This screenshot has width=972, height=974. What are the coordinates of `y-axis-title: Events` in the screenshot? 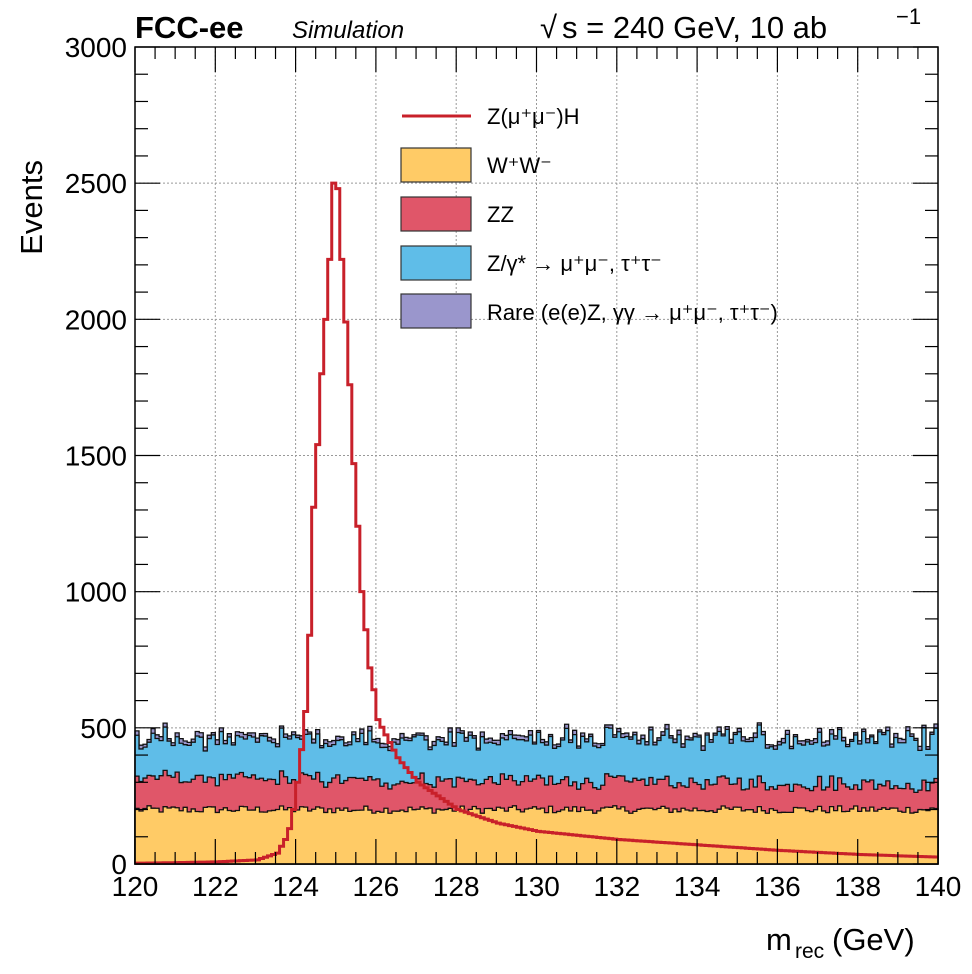 It's located at (31, 207).